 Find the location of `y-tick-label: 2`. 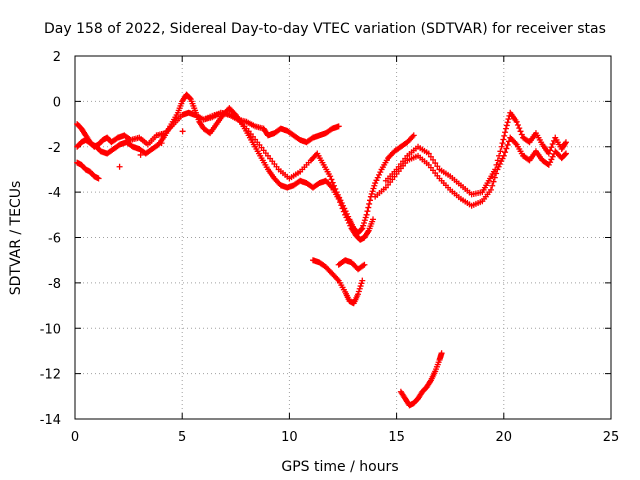

y-tick-label: 2 is located at coordinates (57, 57).